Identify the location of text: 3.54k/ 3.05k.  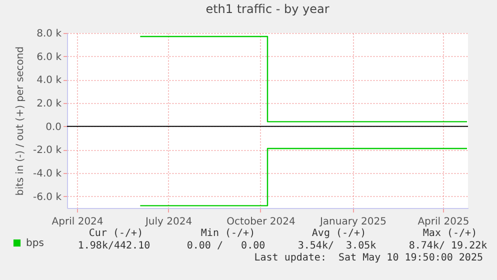
(337, 246).